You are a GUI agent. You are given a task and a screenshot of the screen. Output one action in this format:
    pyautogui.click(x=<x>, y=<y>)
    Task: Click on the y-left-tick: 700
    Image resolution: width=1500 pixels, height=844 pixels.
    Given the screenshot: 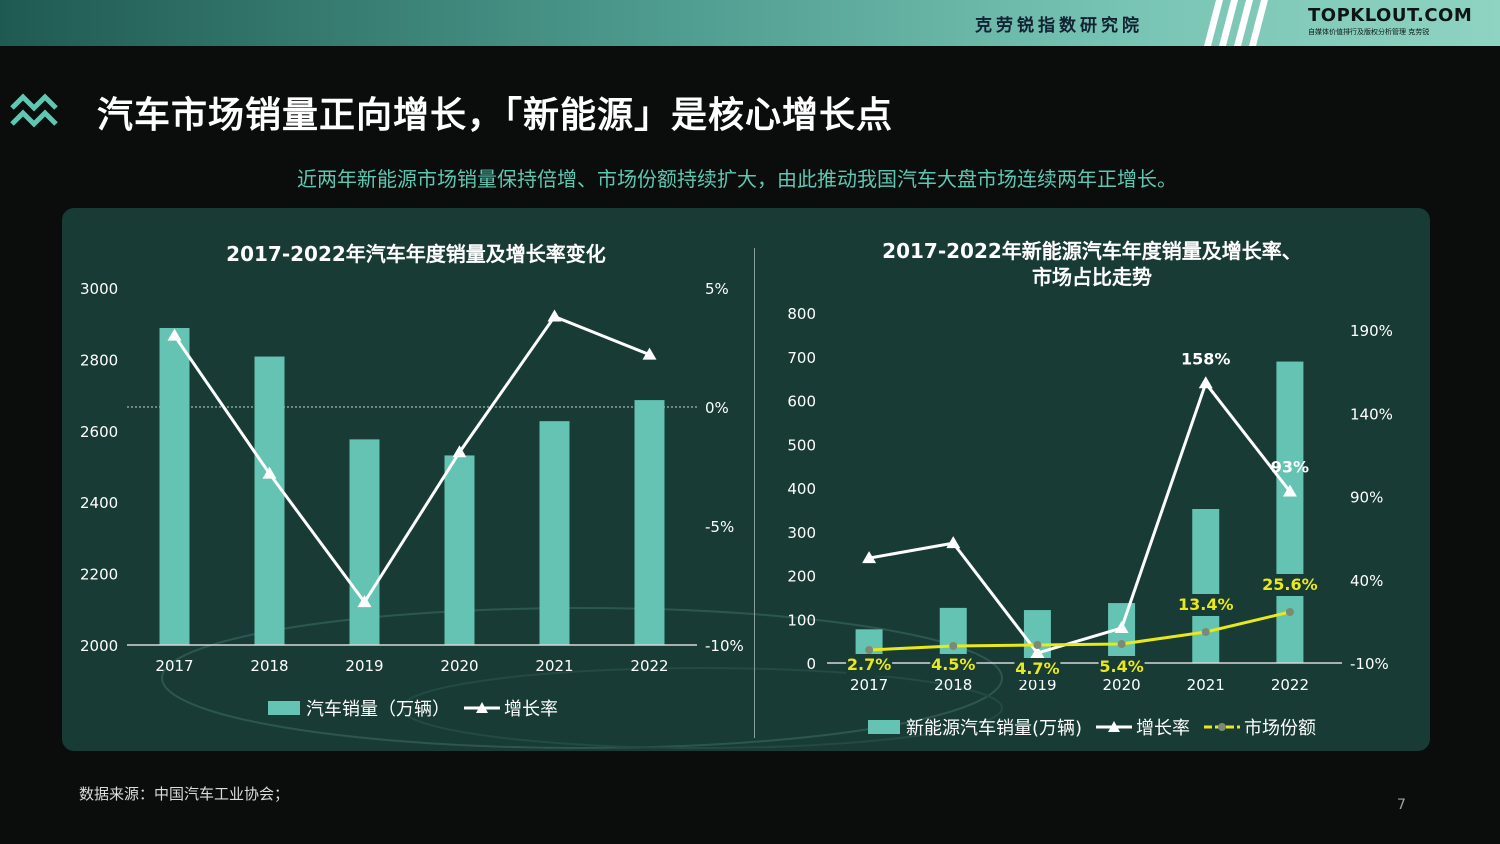 What is the action you would take?
    pyautogui.click(x=801, y=358)
    